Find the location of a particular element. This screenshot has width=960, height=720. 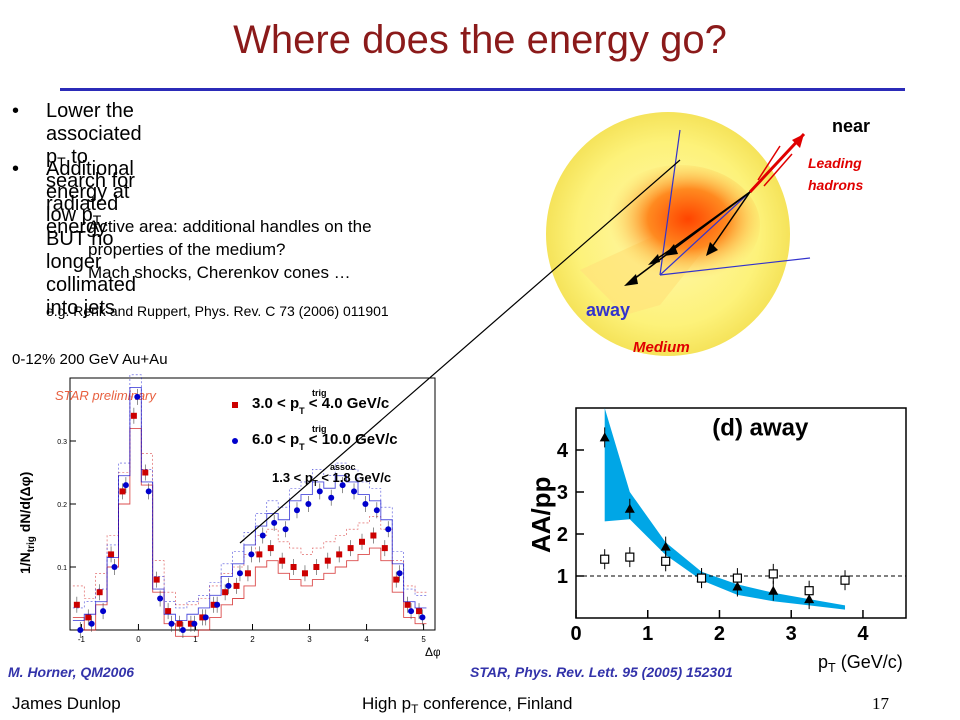

legend-entry: 6.0 < pT < 10.0 GeV/c is located at coordinates (325, 441).